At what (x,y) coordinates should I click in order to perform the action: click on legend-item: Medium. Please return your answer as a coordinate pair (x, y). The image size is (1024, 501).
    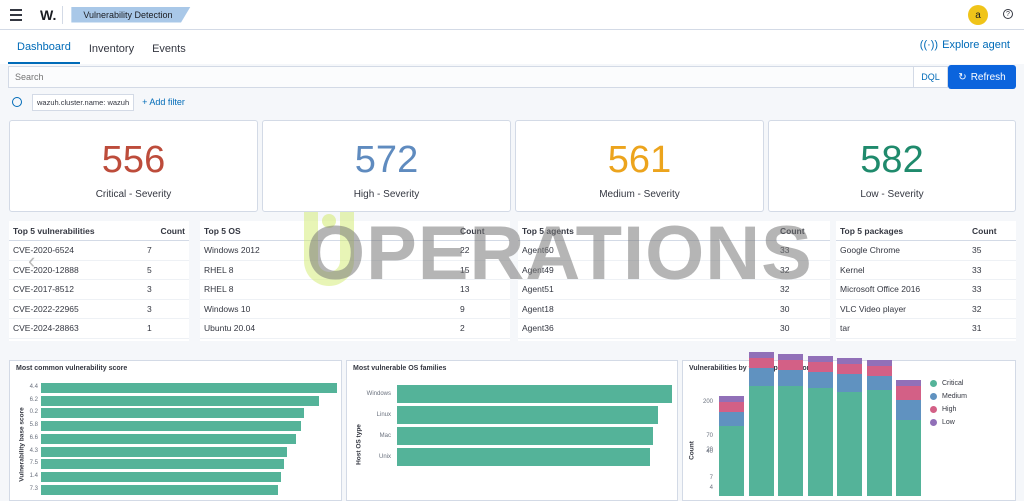
    Looking at the image, I should click on (948, 396).